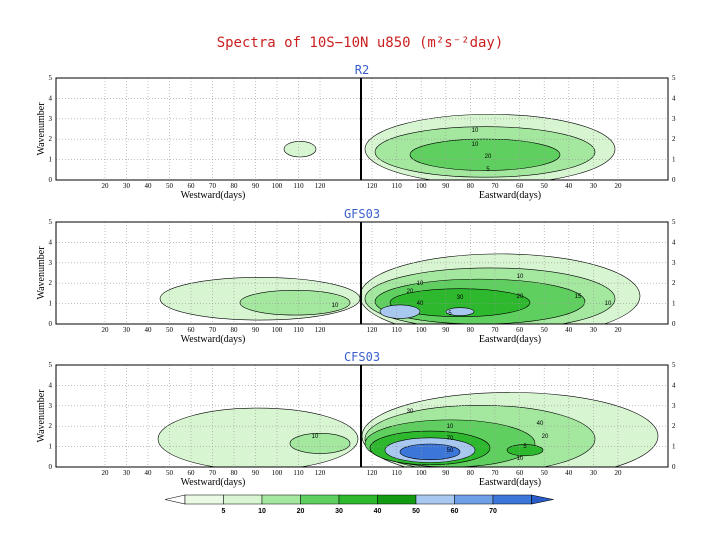 The height and width of the screenshot is (540, 720). What do you see at coordinates (213, 339) in the screenshot?
I see `x-label-west: Westward(days)` at bounding box center [213, 339].